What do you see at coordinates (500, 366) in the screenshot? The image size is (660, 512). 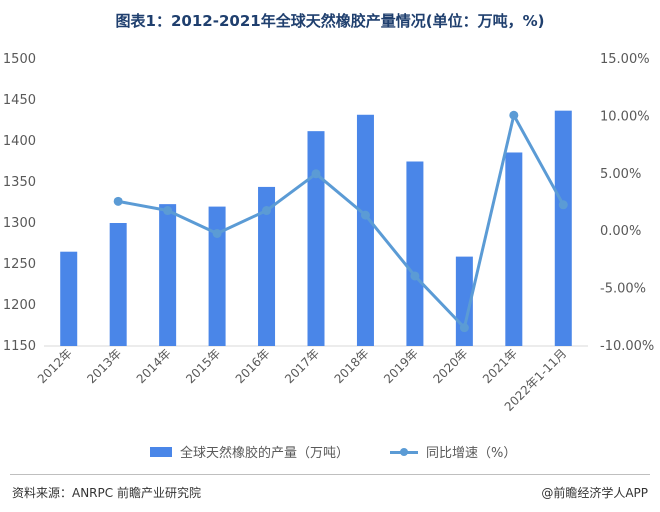 I see `x-tick-label: 2021年` at bounding box center [500, 366].